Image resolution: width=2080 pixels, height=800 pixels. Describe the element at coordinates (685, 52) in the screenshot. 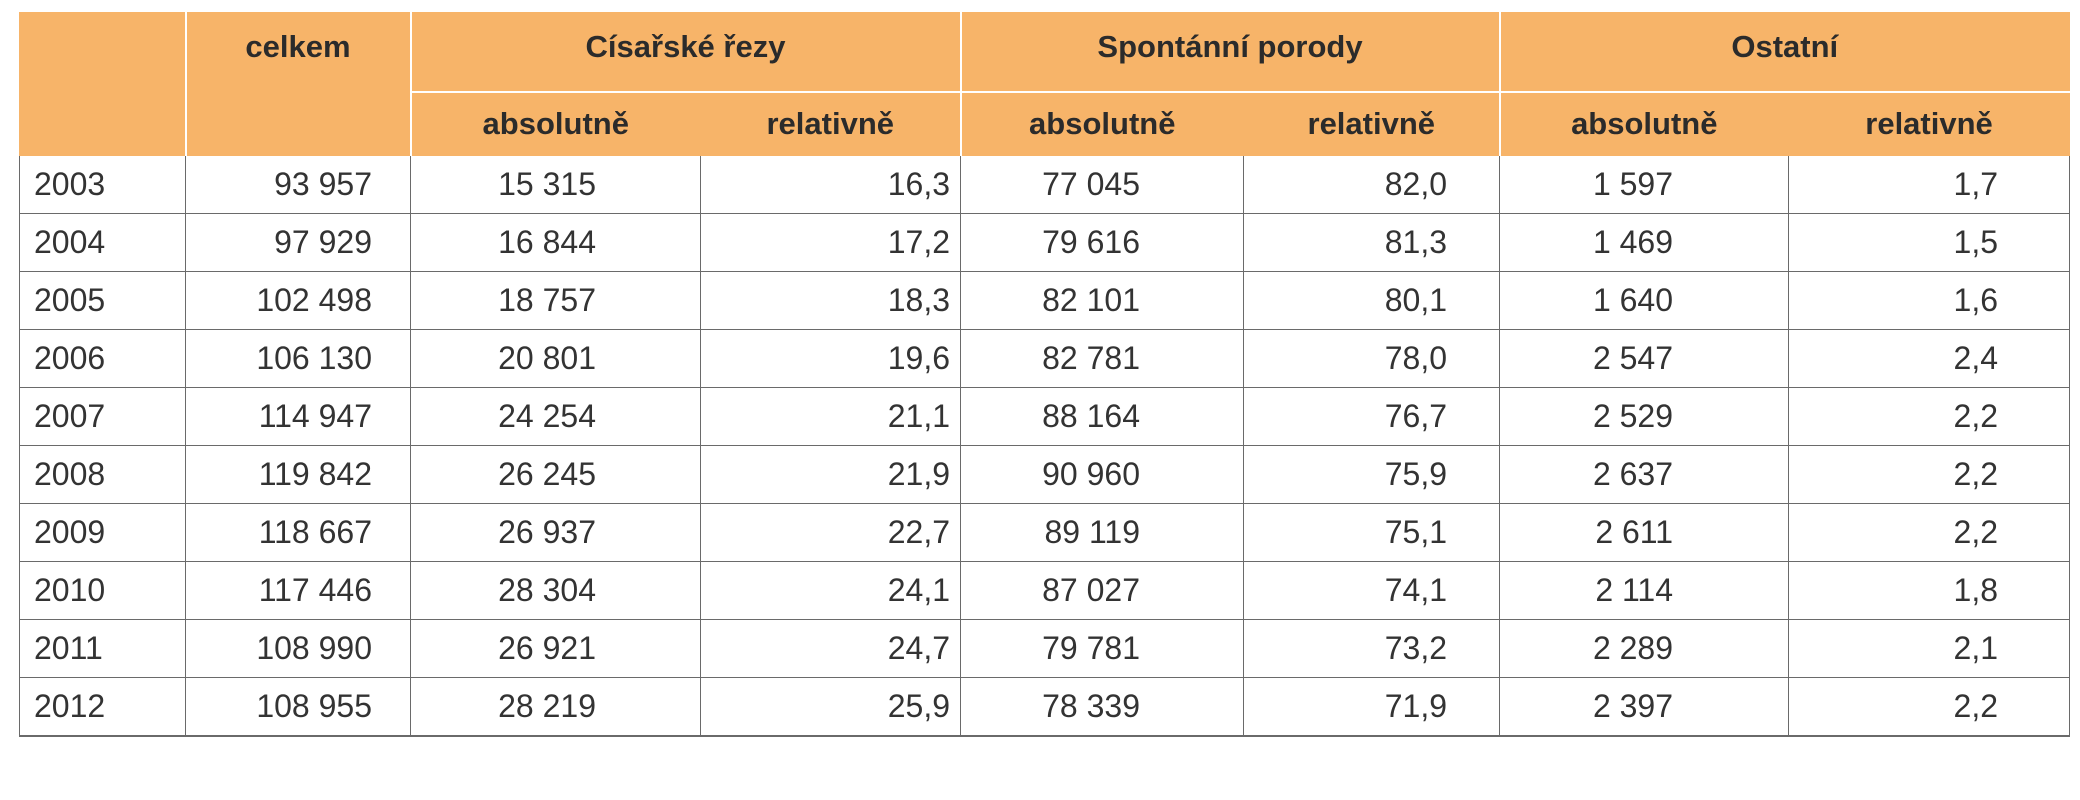

I see `cisarske-rezy-header: Císařské řezy` at that location.